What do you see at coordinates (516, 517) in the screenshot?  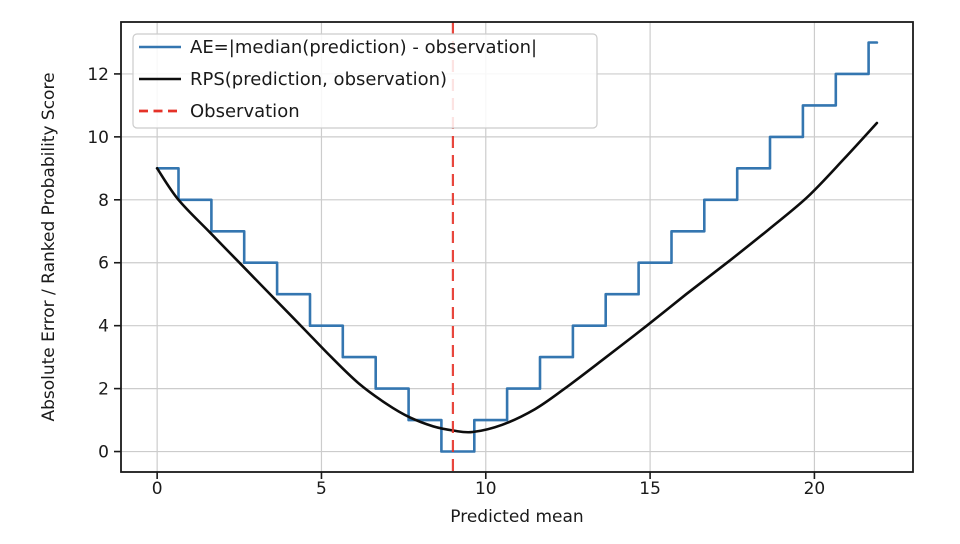 I see `x-axis-label: Predicted mean` at bounding box center [516, 517].